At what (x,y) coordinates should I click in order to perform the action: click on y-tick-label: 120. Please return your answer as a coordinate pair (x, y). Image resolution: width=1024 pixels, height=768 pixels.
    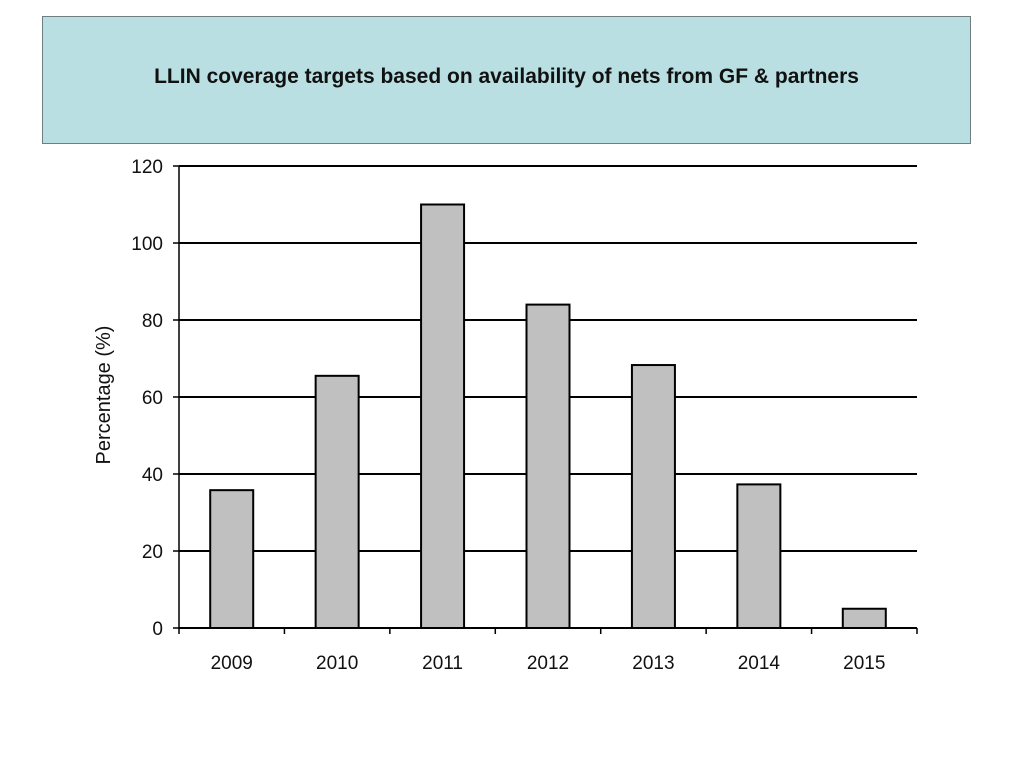
    Looking at the image, I should click on (147, 167).